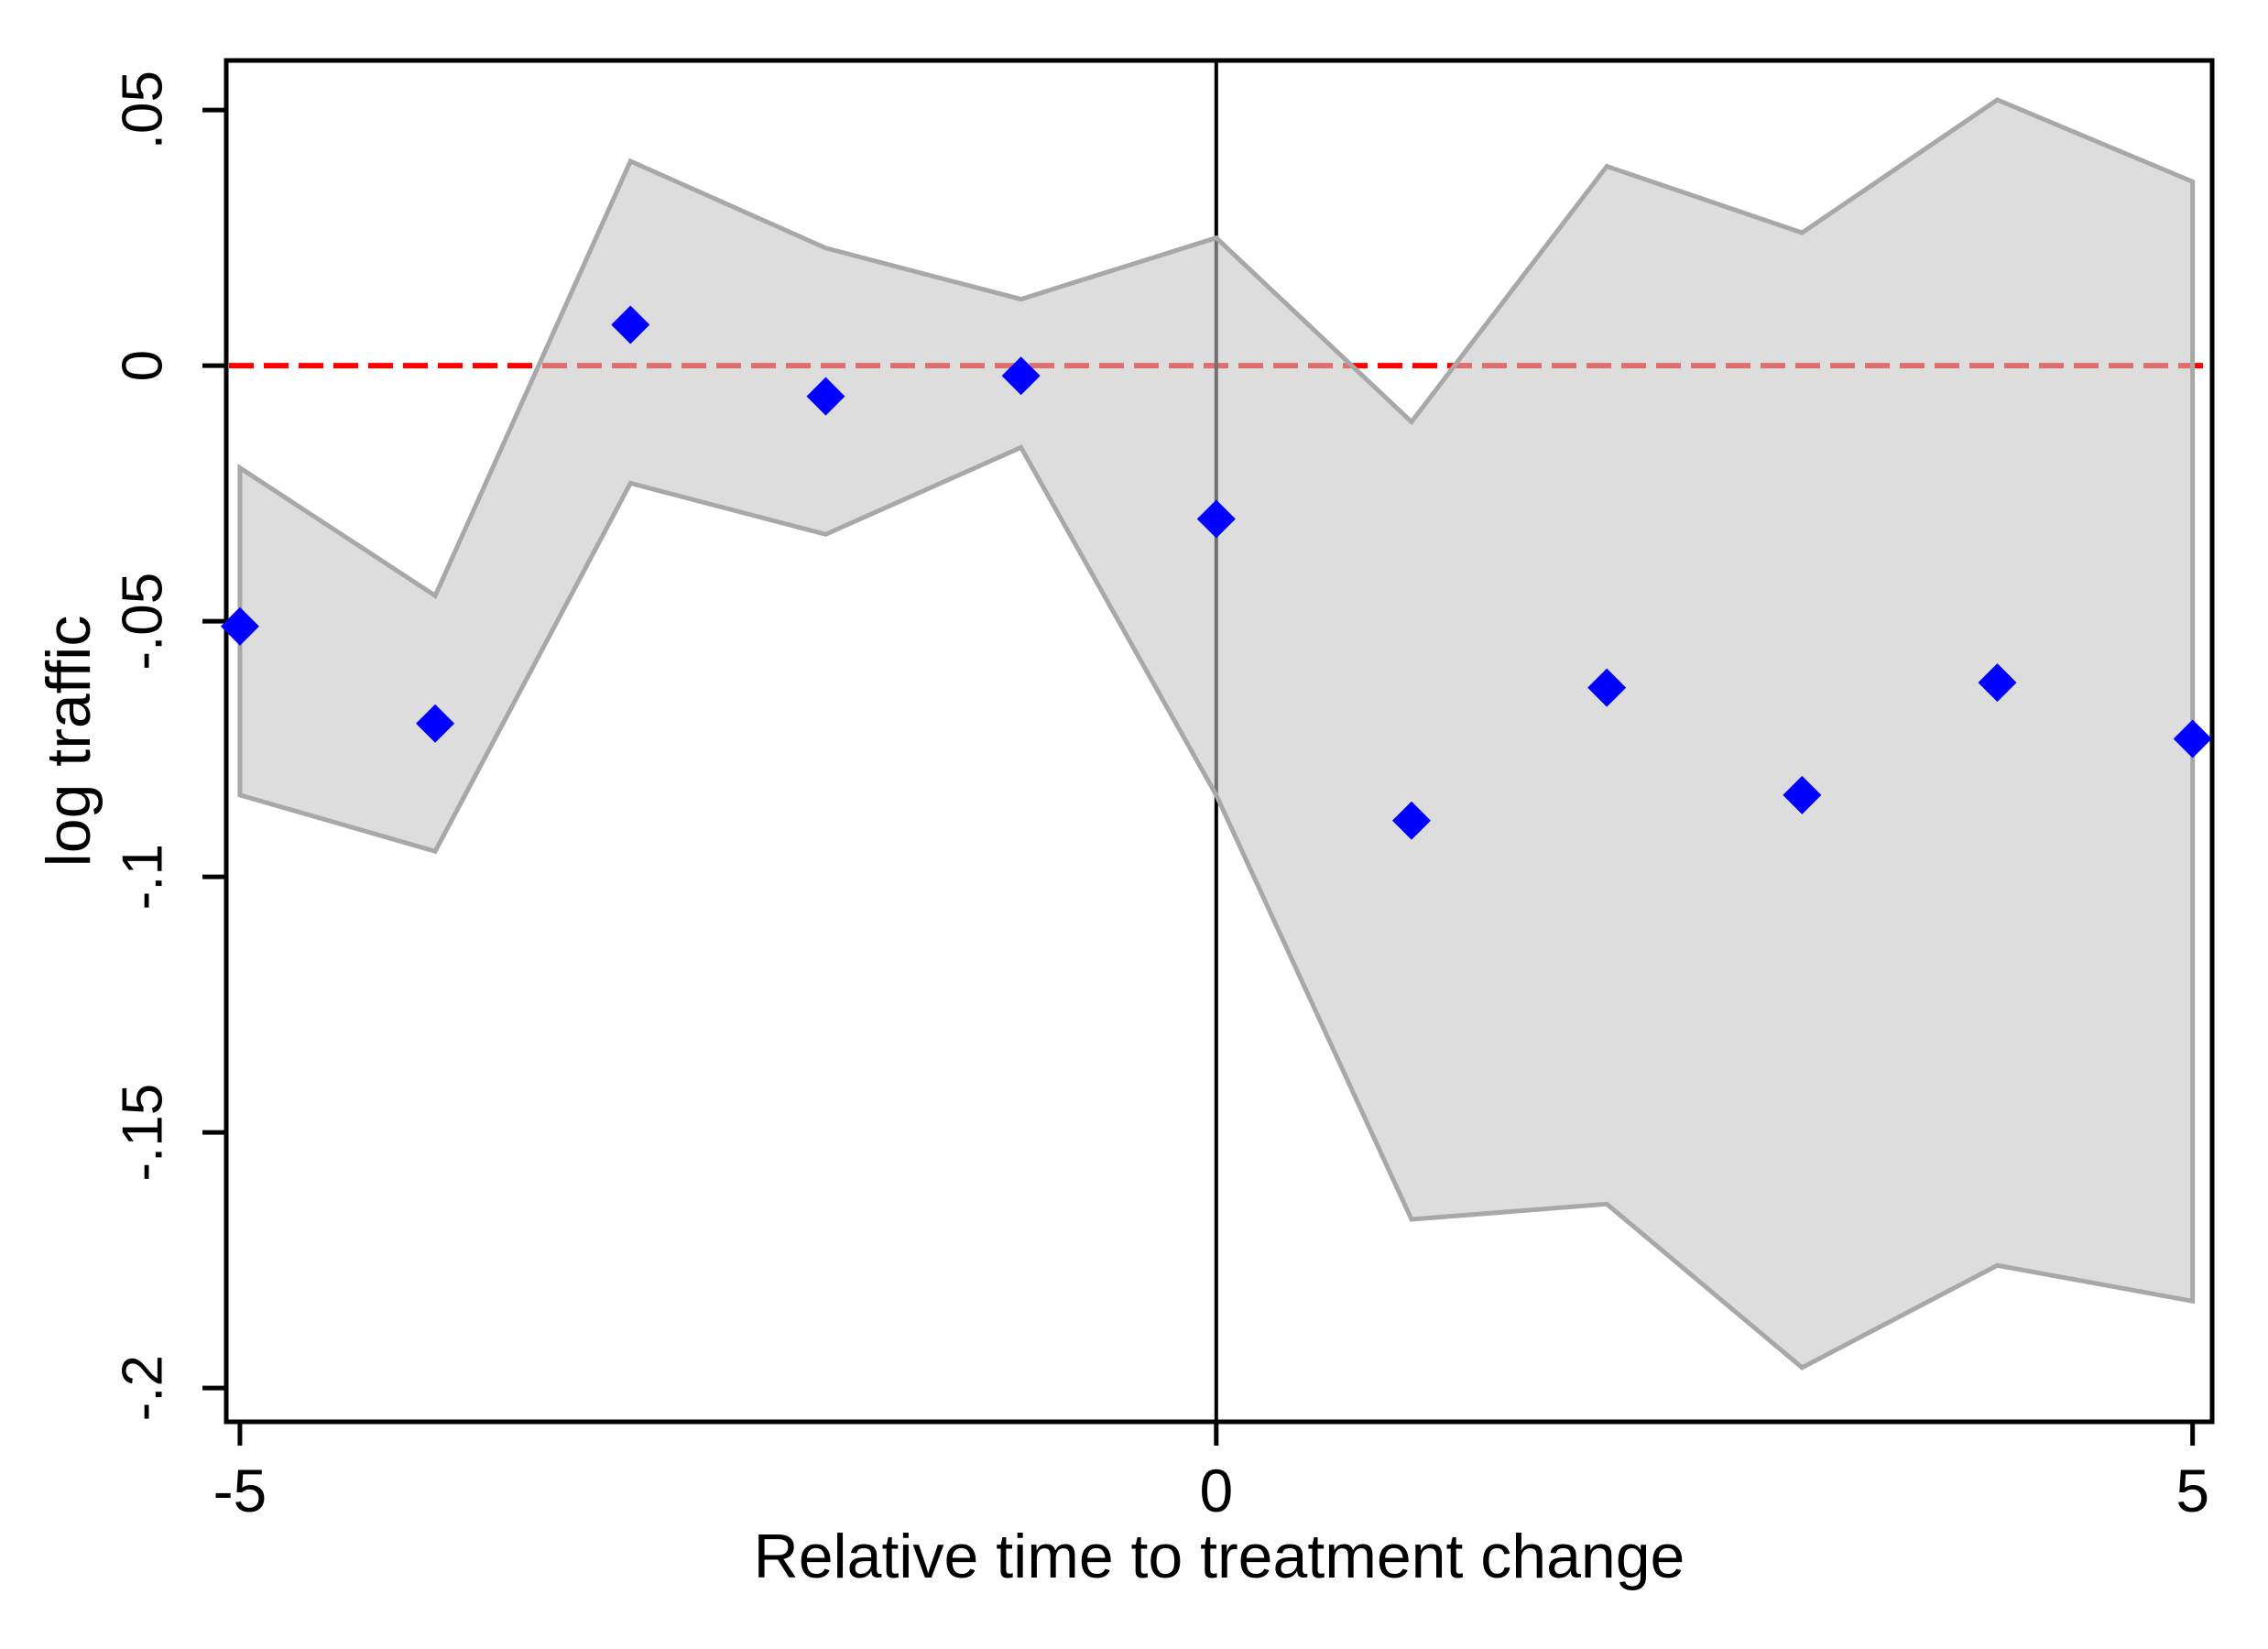 This screenshot has height=1649, width=2268. Describe the element at coordinates (142, 1388) in the screenshot. I see `y-tick-label: -.2` at that location.